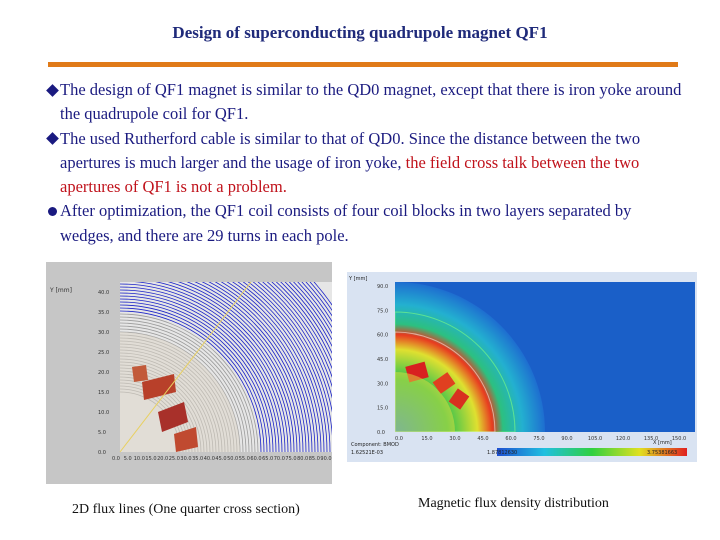 The height and width of the screenshot is (540, 720). What do you see at coordinates (103, 413) in the screenshot?
I see `y-tick-label: 10.0` at bounding box center [103, 413].